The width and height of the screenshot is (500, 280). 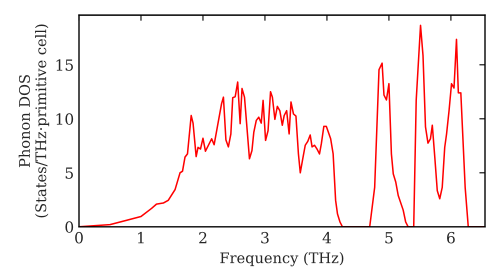 I want to click on x-tick-label: 0, so click(x=79, y=238).